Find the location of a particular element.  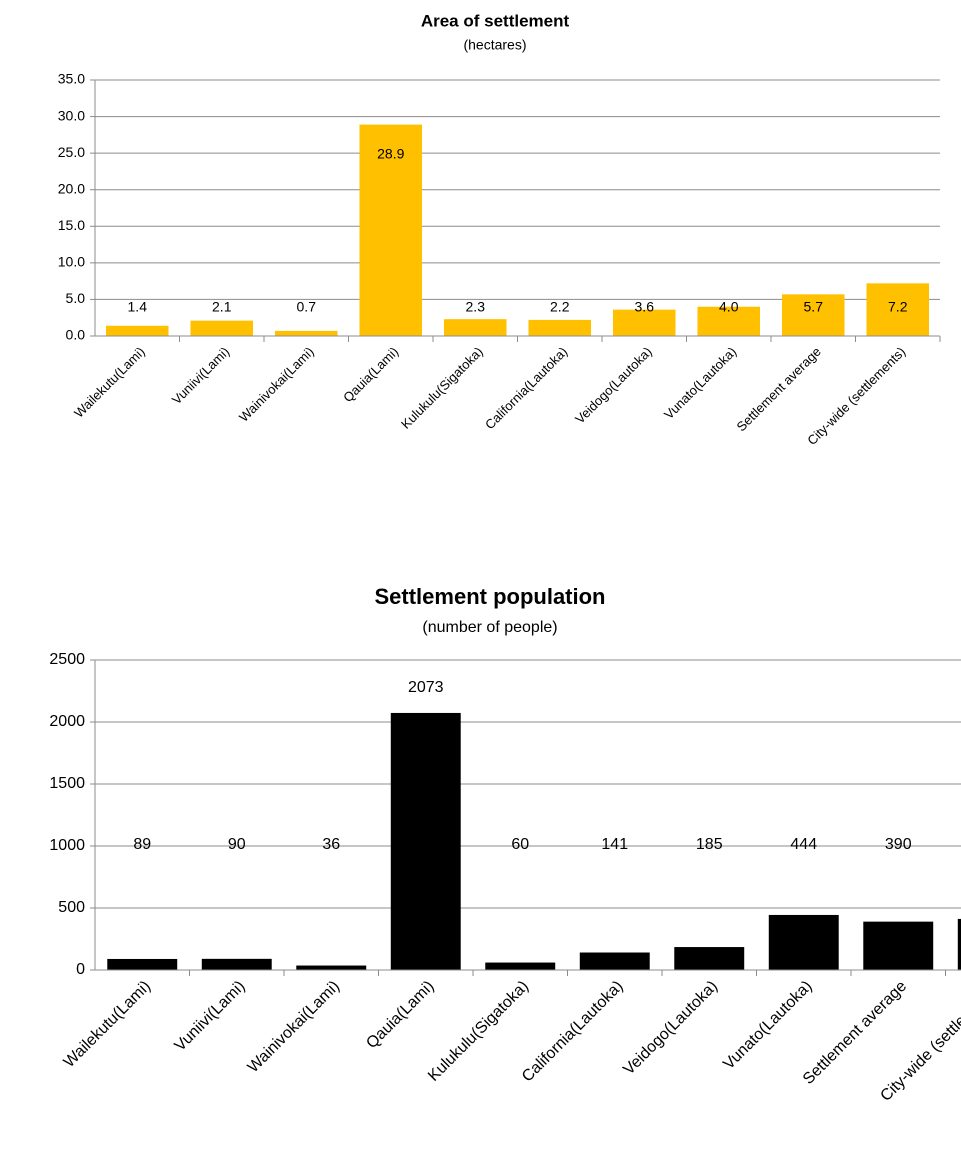

data-label: 36 is located at coordinates (331, 844).